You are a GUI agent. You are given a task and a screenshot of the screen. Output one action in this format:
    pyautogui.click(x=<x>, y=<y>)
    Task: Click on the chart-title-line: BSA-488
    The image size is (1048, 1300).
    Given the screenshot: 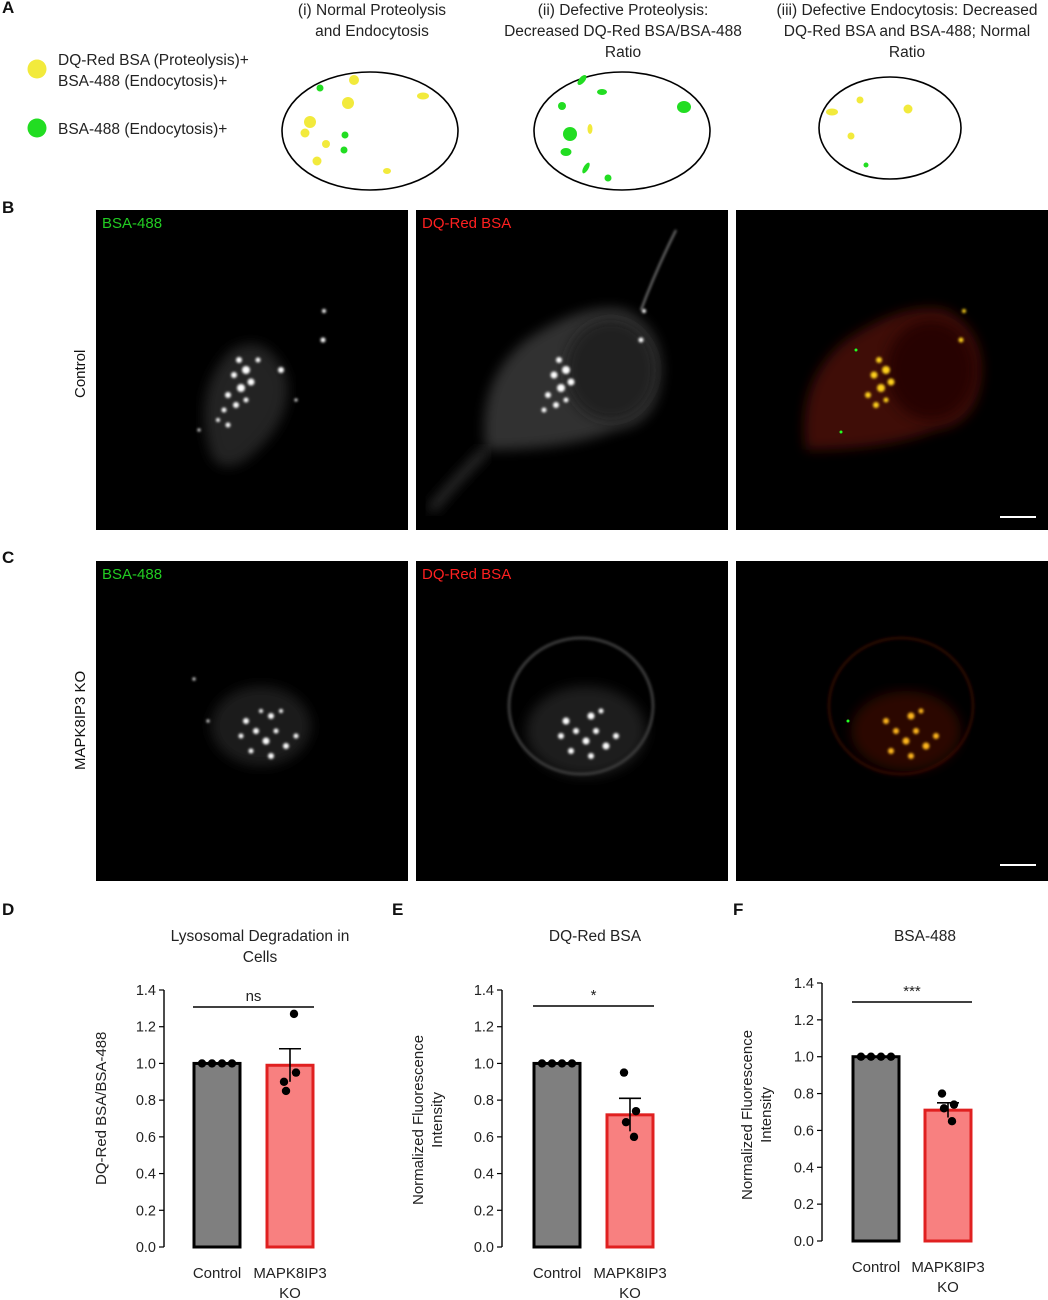 What is the action you would take?
    pyautogui.click(x=925, y=936)
    